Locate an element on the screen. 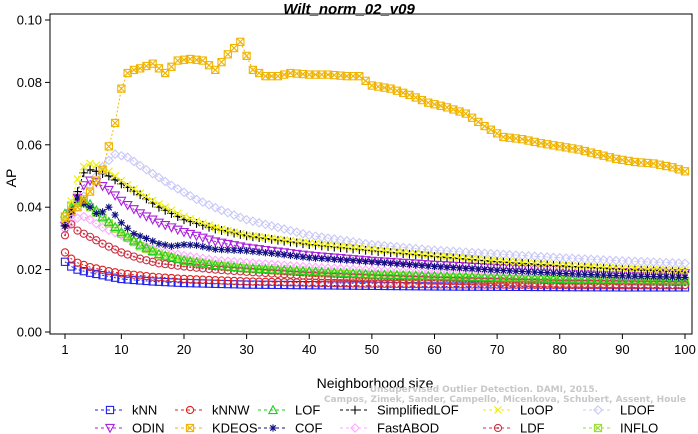 The image size is (698, 434). legend-item-fastabod: FastABOD is located at coordinates (389, 427).